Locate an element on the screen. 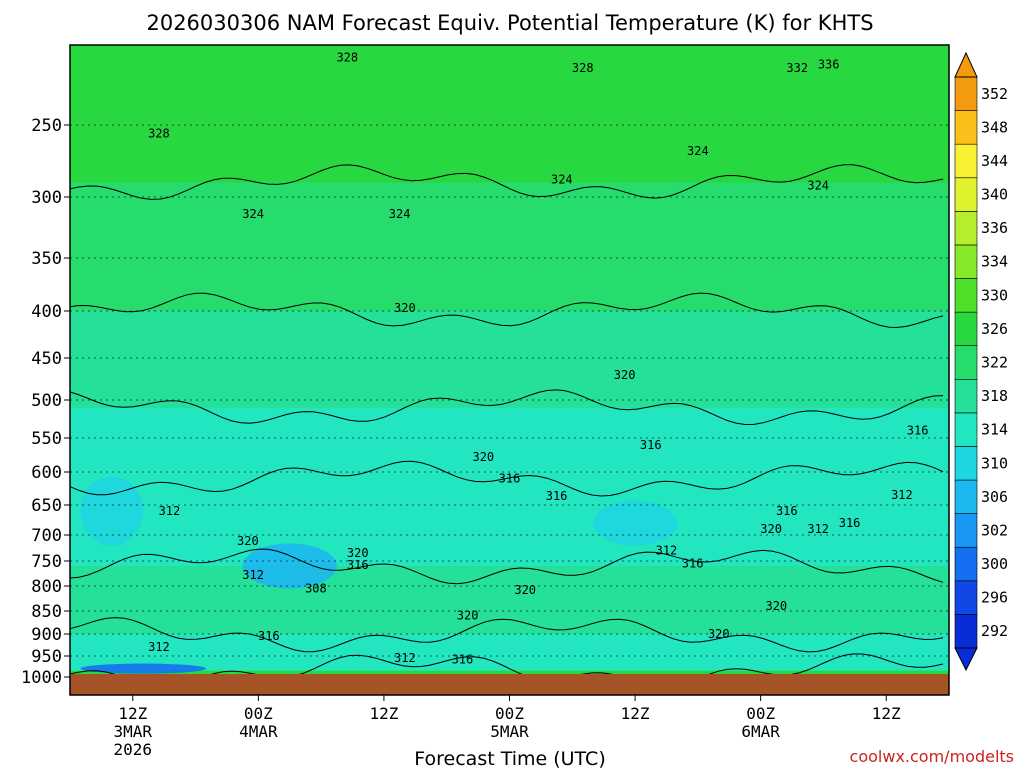 The height and width of the screenshot is (768, 1024). contour-label-3: 336 is located at coordinates (829, 65).